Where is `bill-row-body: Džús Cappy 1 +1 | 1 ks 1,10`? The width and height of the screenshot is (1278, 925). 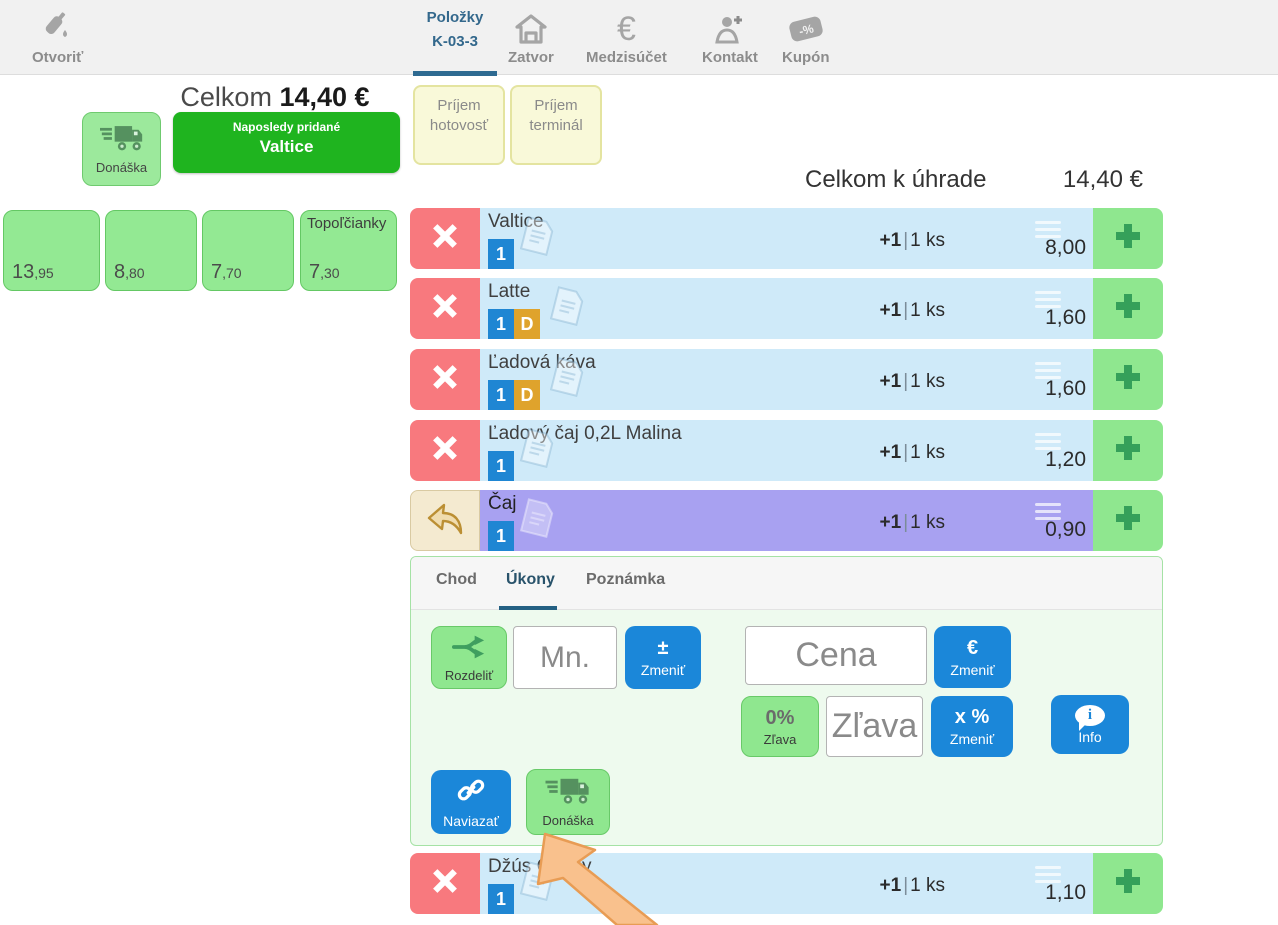 bill-row-body: Džús Cappy 1 +1 | 1 ks 1,10 is located at coordinates (786, 883).